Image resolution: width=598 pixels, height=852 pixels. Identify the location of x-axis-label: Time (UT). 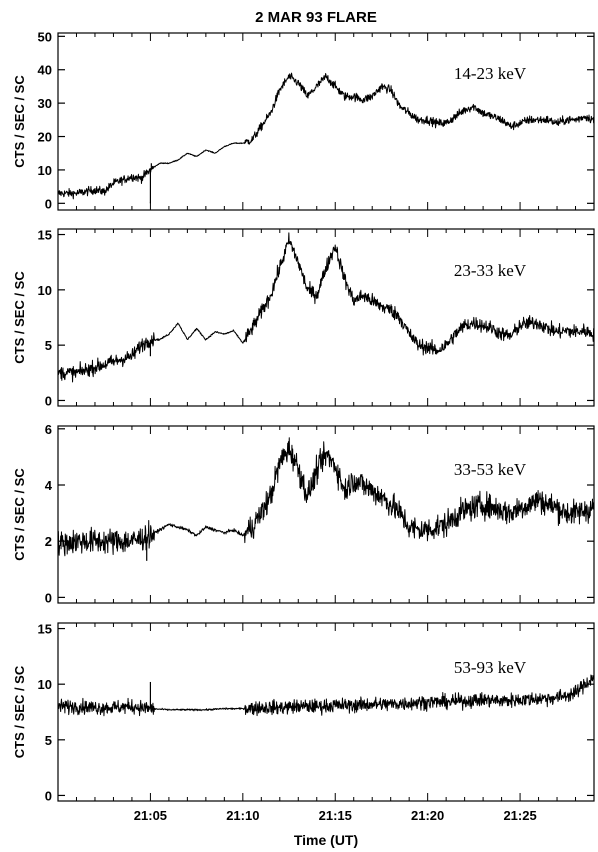
(326, 840).